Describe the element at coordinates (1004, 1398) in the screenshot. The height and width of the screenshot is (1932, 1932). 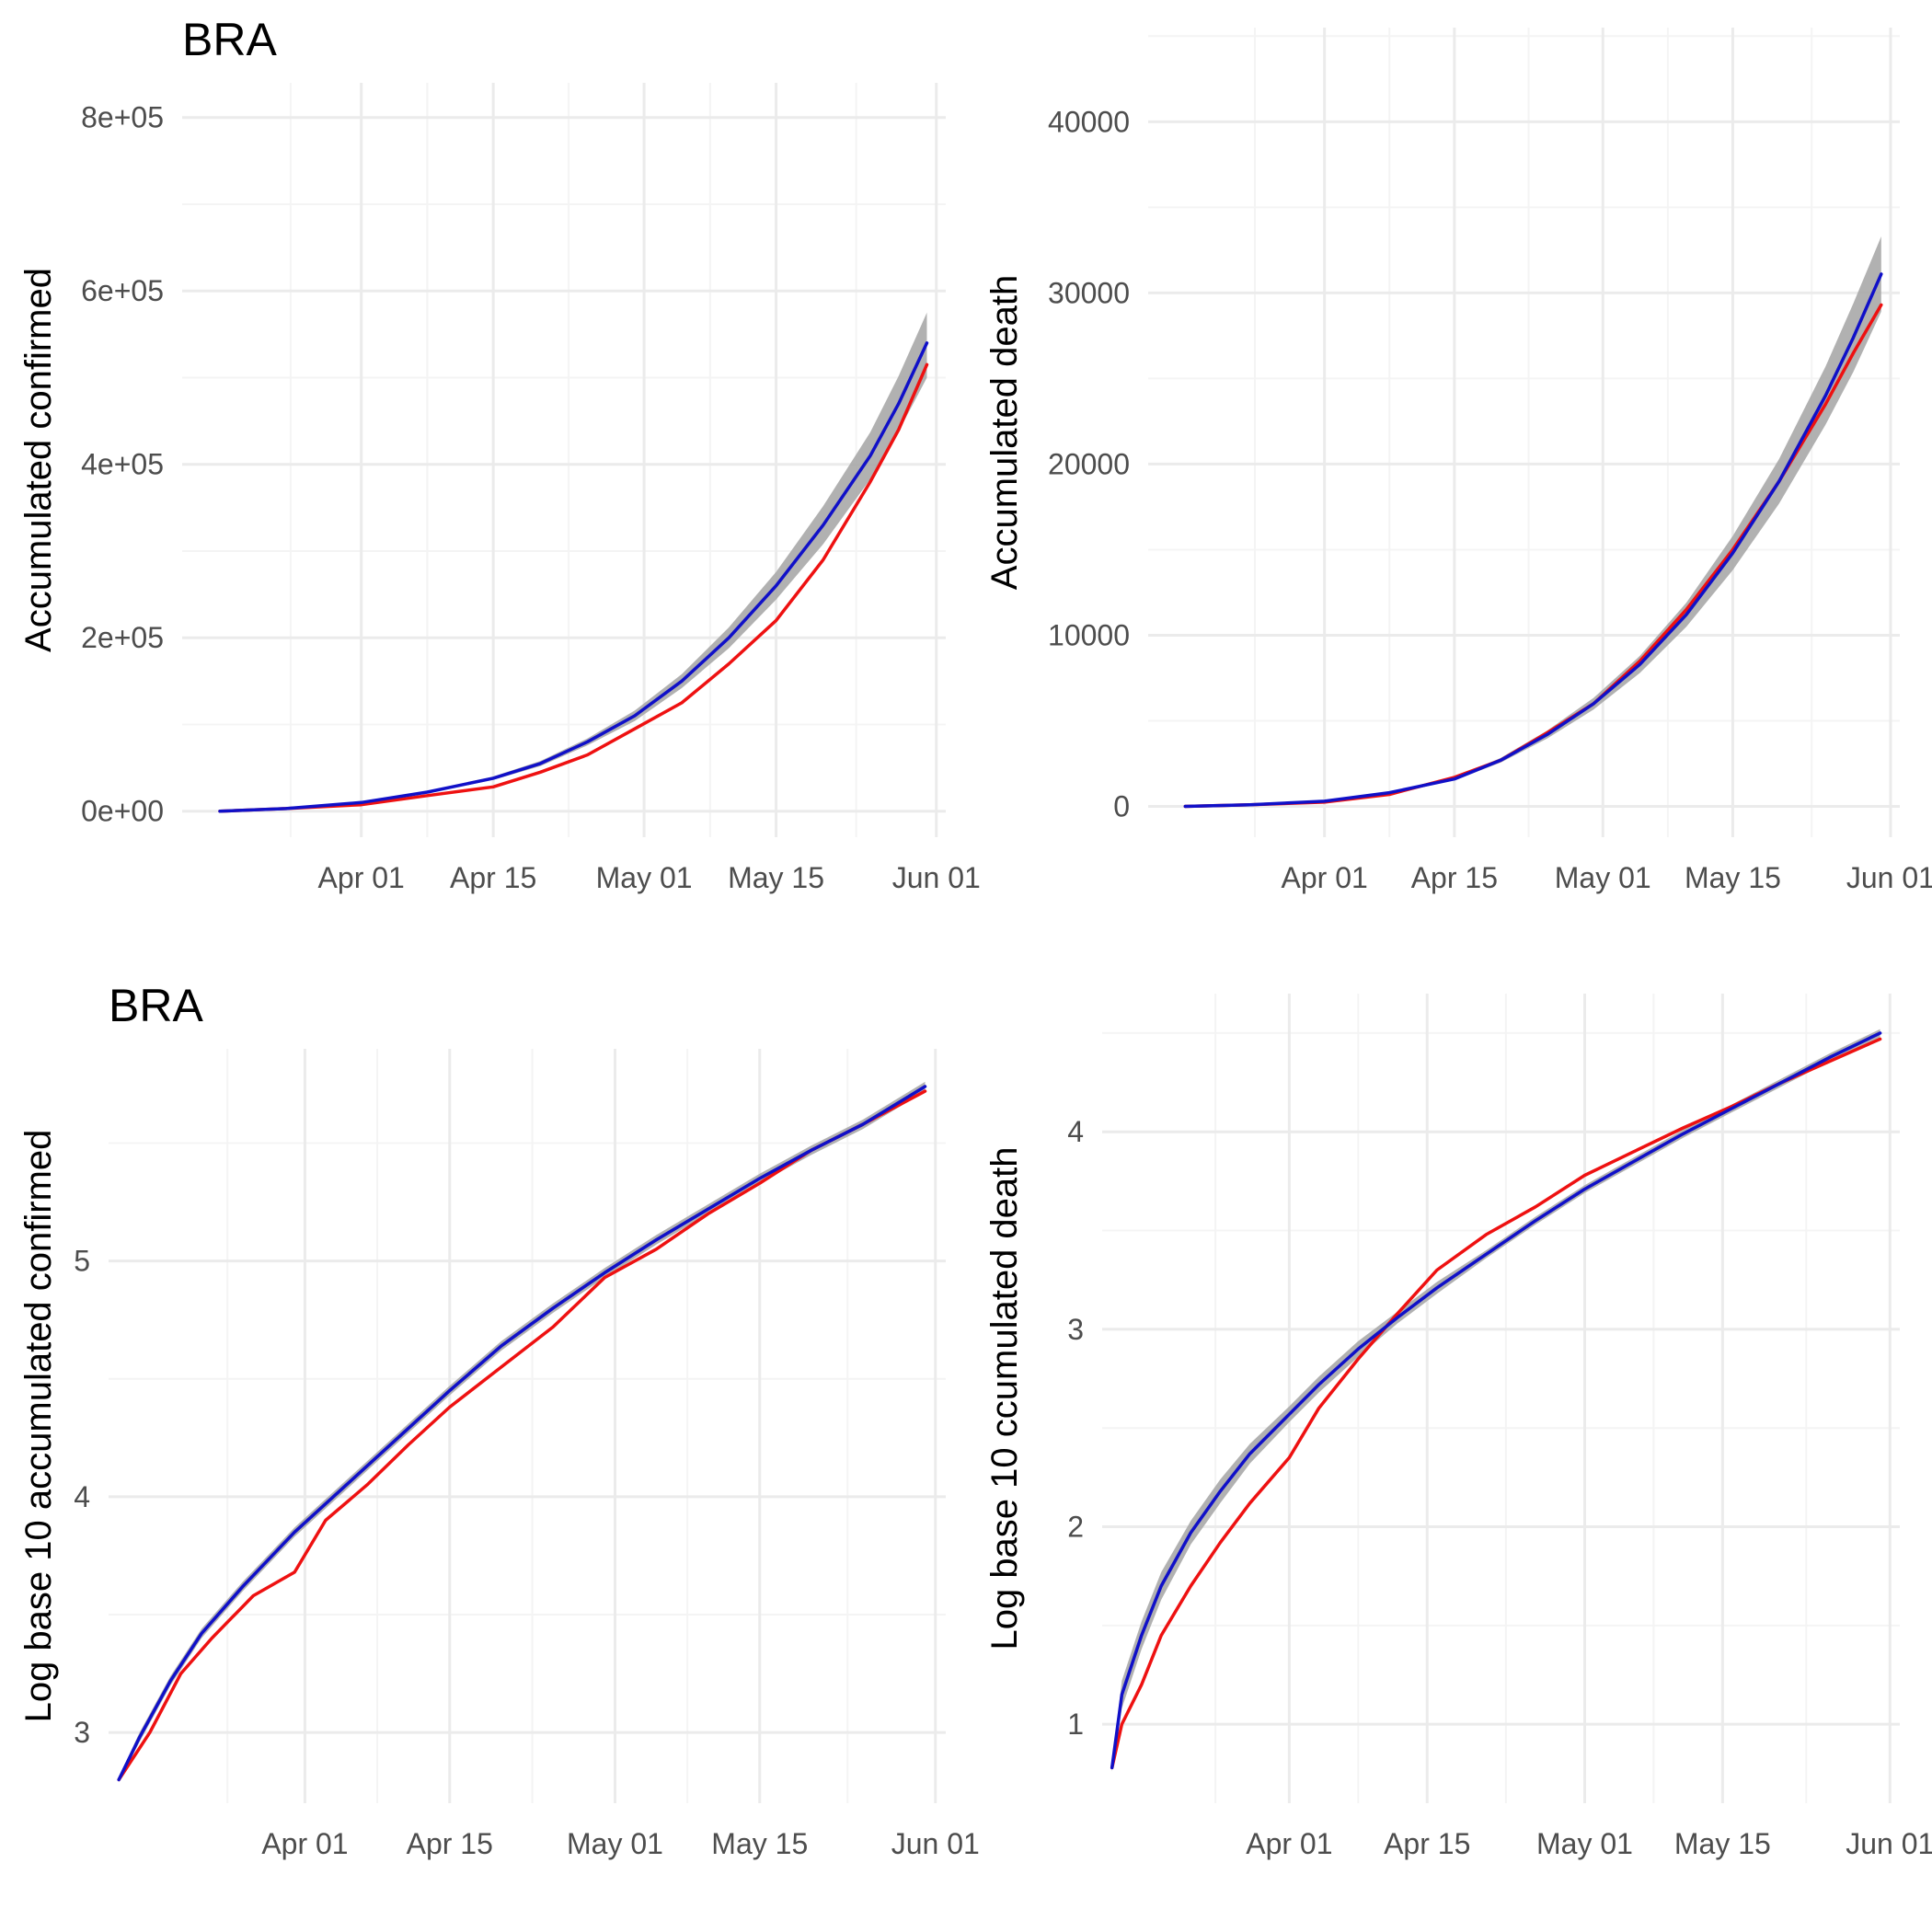
I see `y-axis-label: Log base 10 ccumulated death` at that location.